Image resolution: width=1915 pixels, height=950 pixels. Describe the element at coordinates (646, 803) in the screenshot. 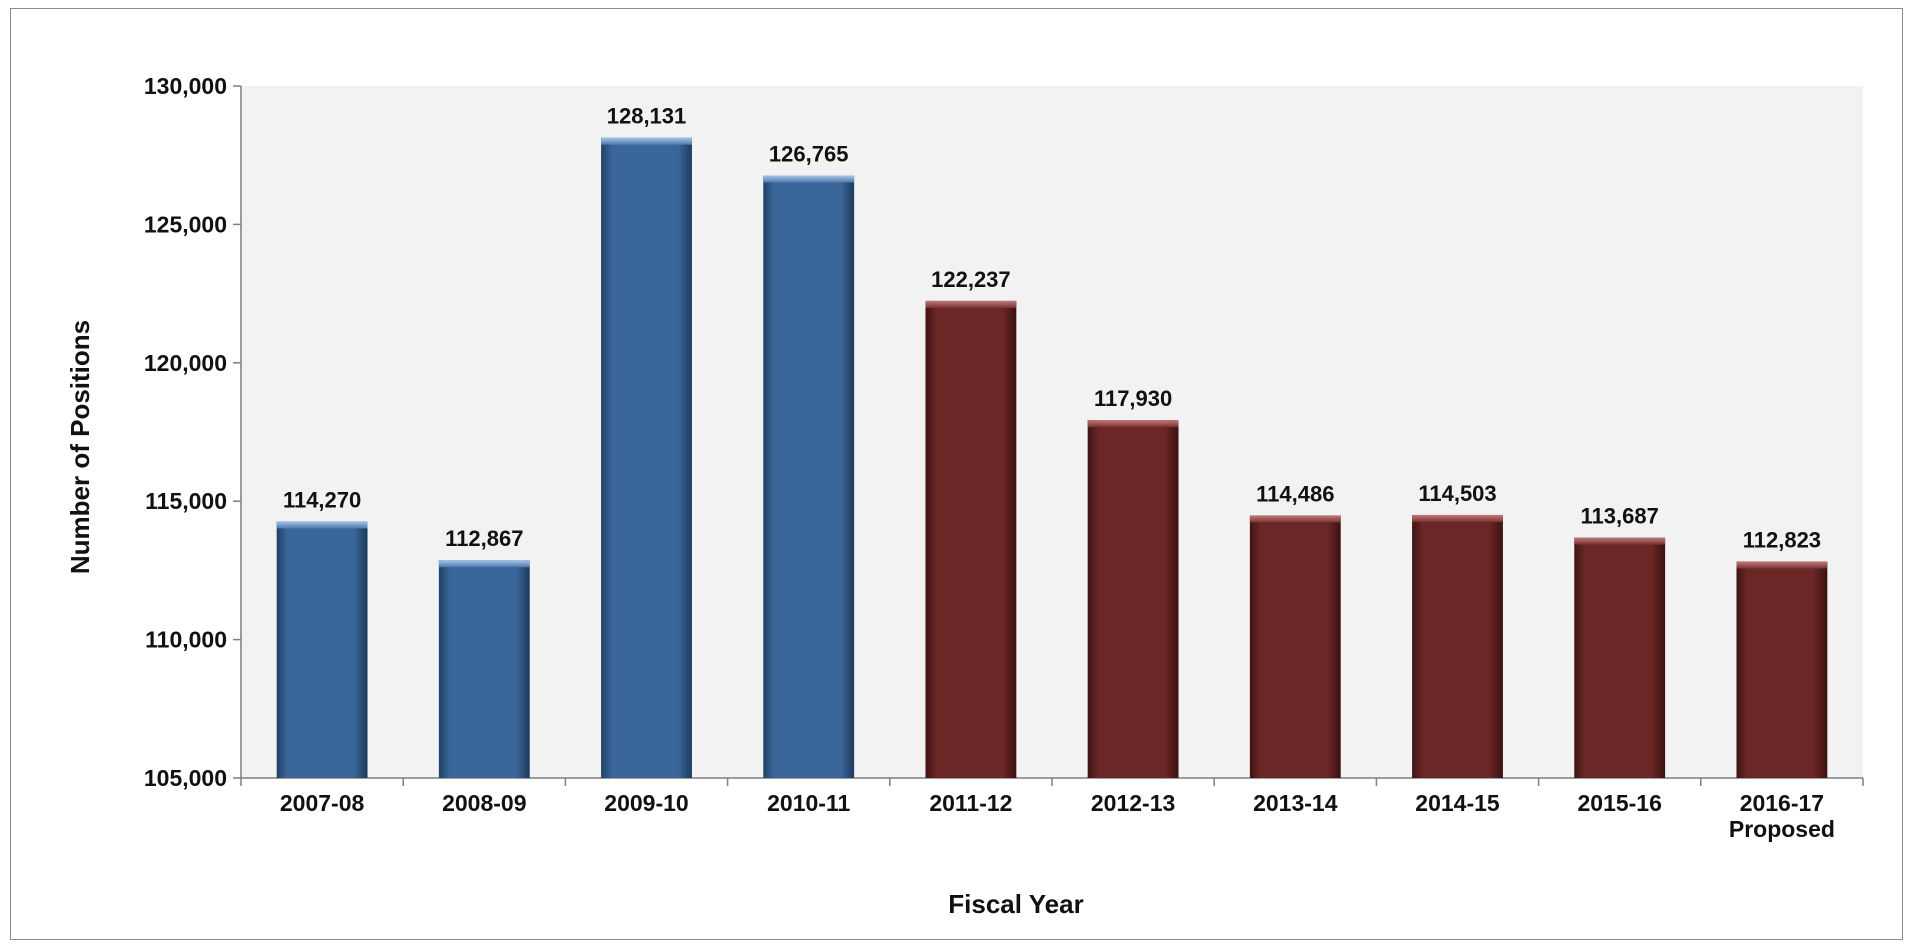

I see `x-tick-label: 2009-10` at that location.